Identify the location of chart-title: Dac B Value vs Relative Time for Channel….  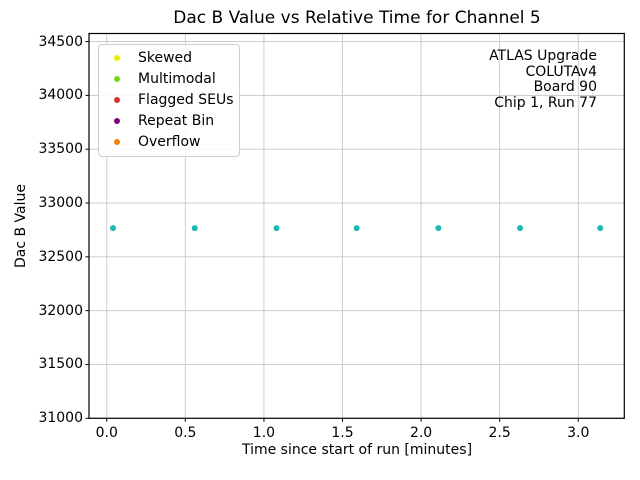
(357, 18).